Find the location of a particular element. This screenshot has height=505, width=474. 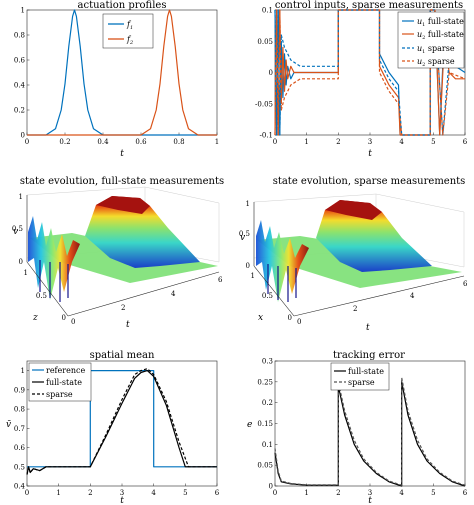

y-tick-label: -0.05 is located at coordinates (264, 104).